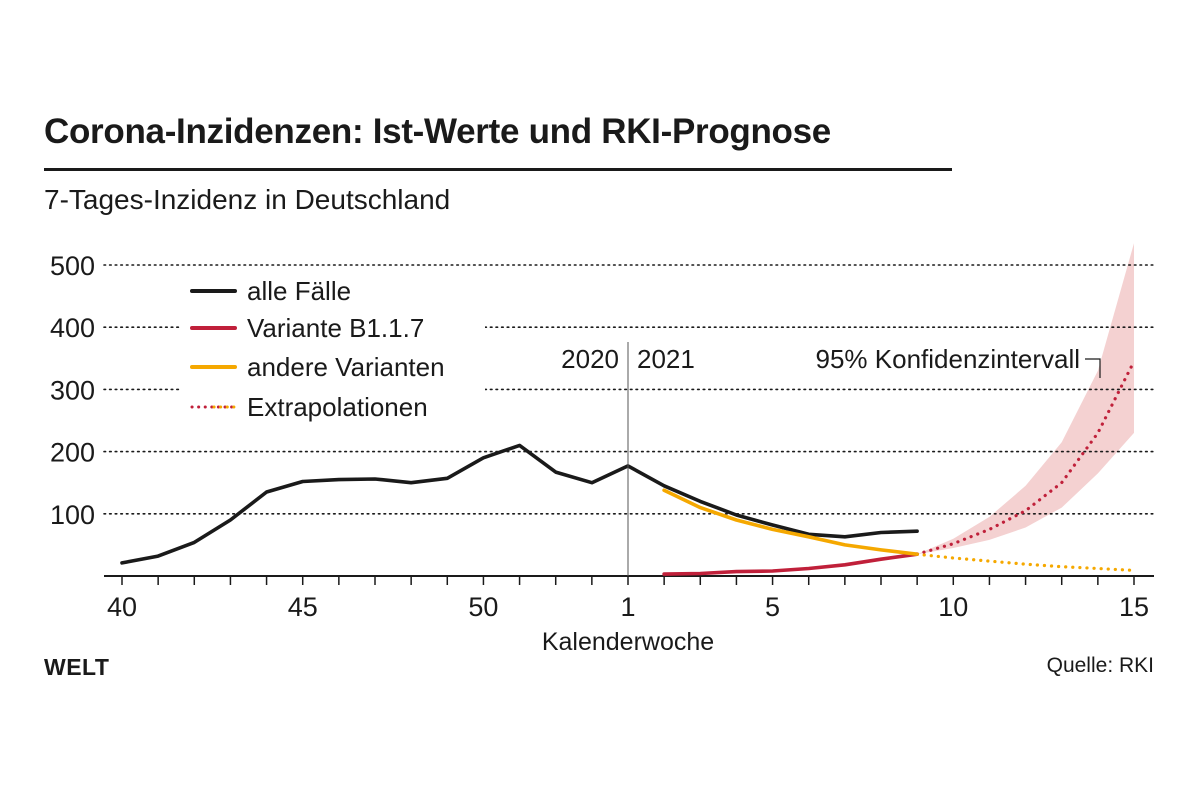 The height and width of the screenshot is (800, 1200). Describe the element at coordinates (122, 607) in the screenshot. I see `x-tick-label-40: 40` at that location.